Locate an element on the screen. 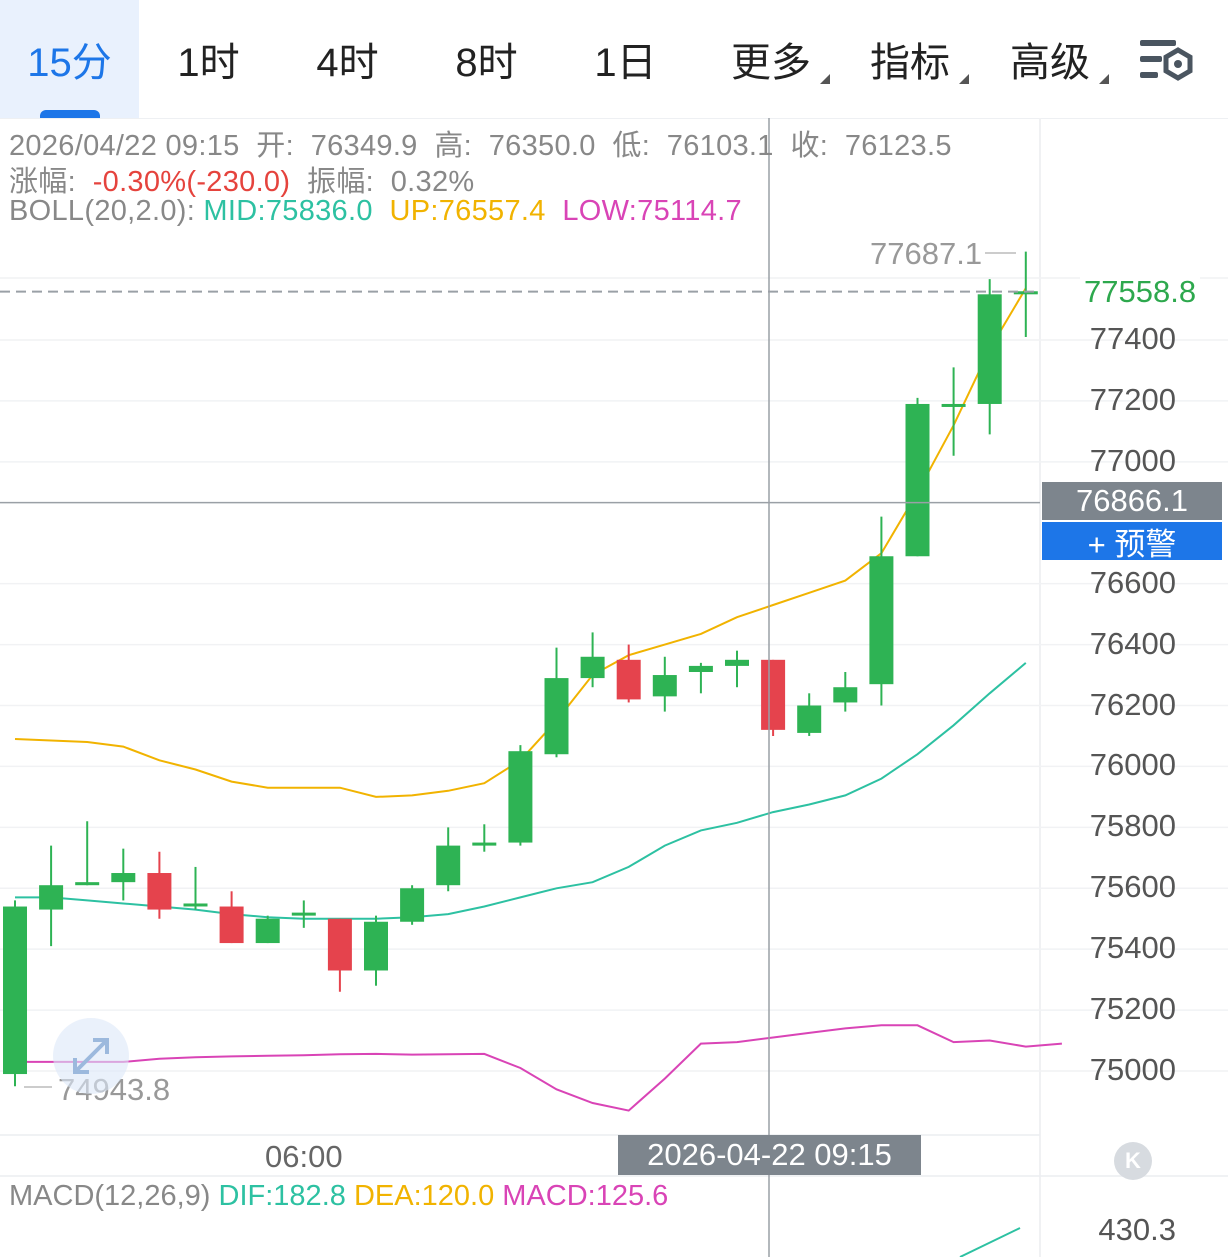 Image resolution: width=1228 pixels, height=1257 pixels. price-tick-label: 75600 is located at coordinates (1132, 887).